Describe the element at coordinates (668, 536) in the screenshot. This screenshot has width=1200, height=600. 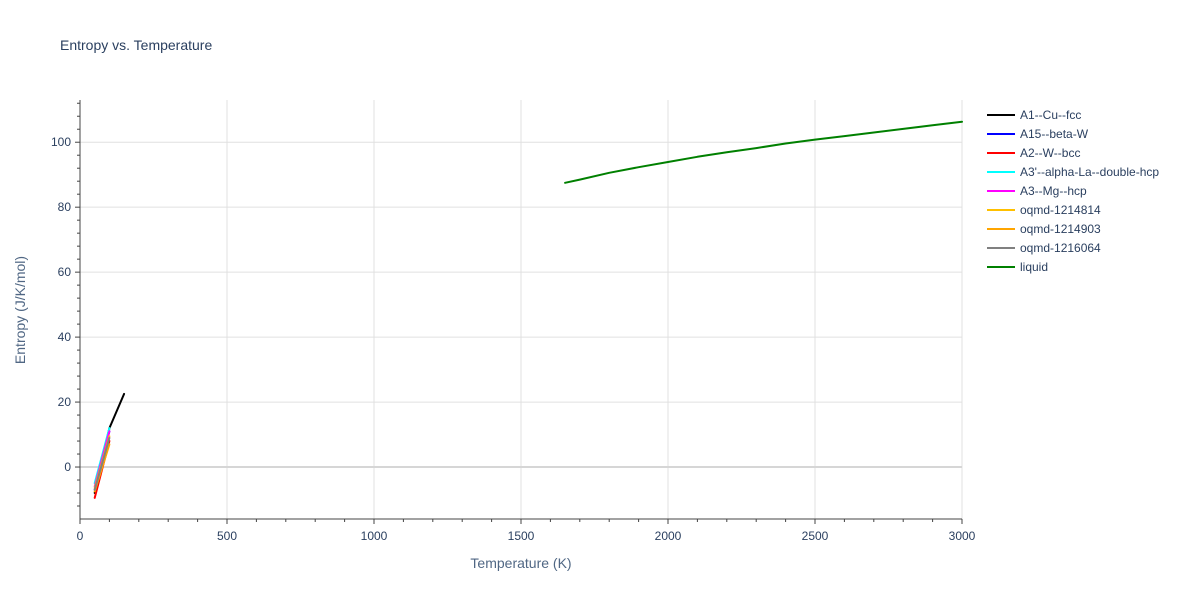
I see `x-tick-label: 2000` at that location.